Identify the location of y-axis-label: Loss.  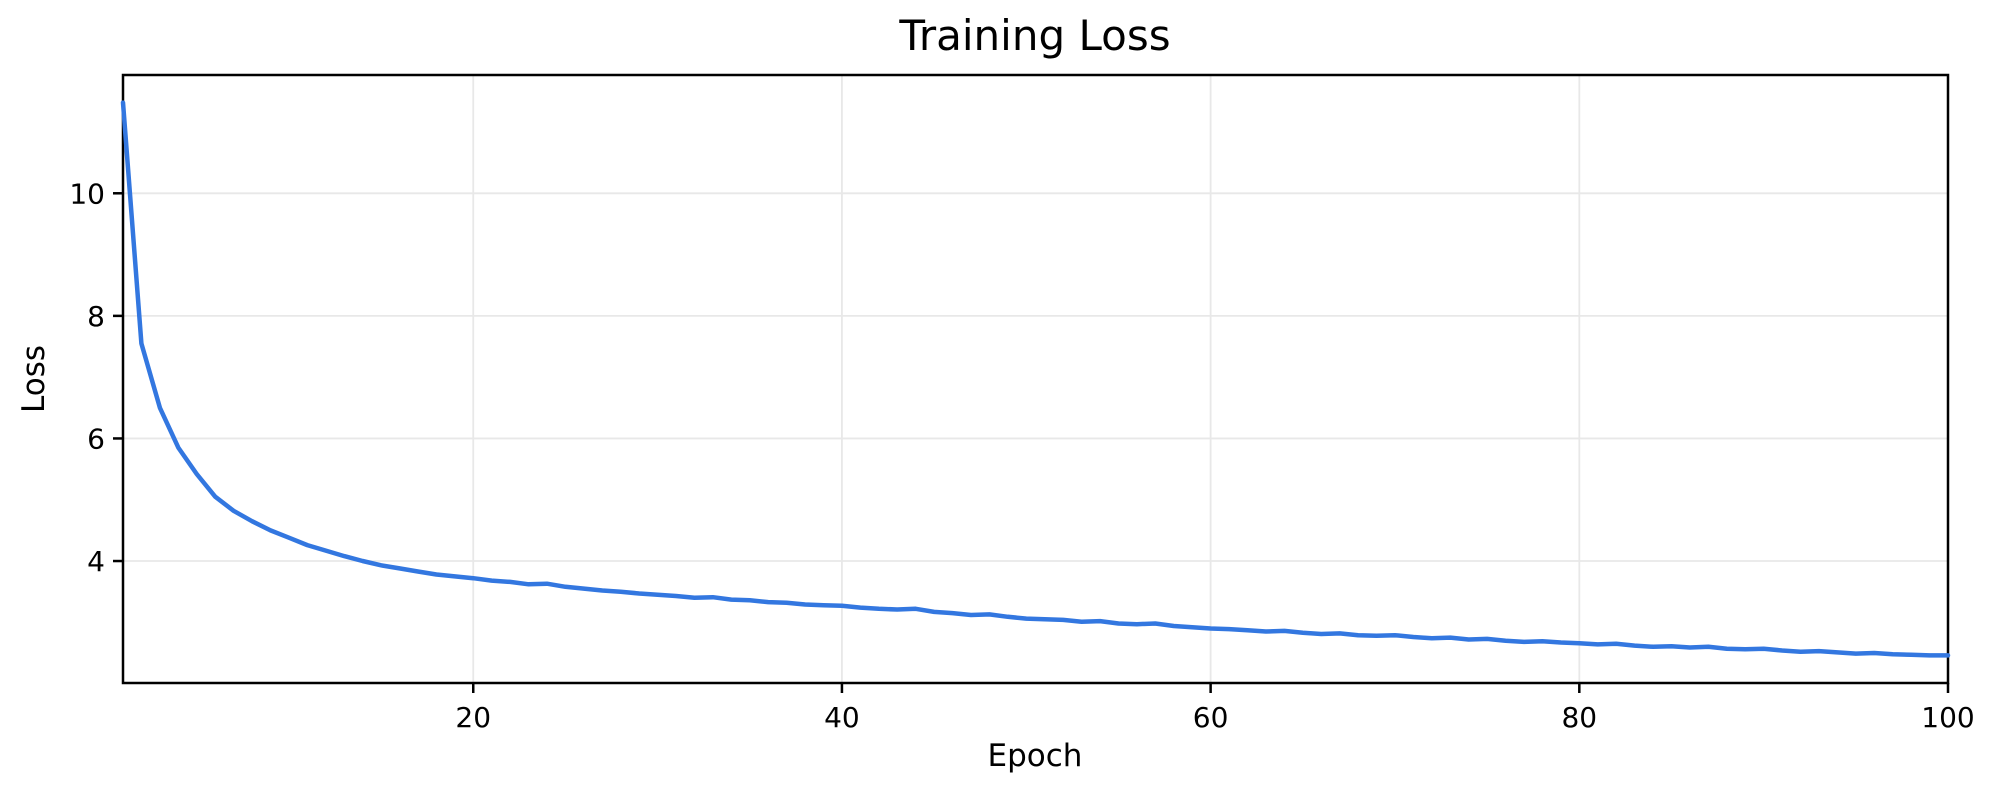
(34, 379).